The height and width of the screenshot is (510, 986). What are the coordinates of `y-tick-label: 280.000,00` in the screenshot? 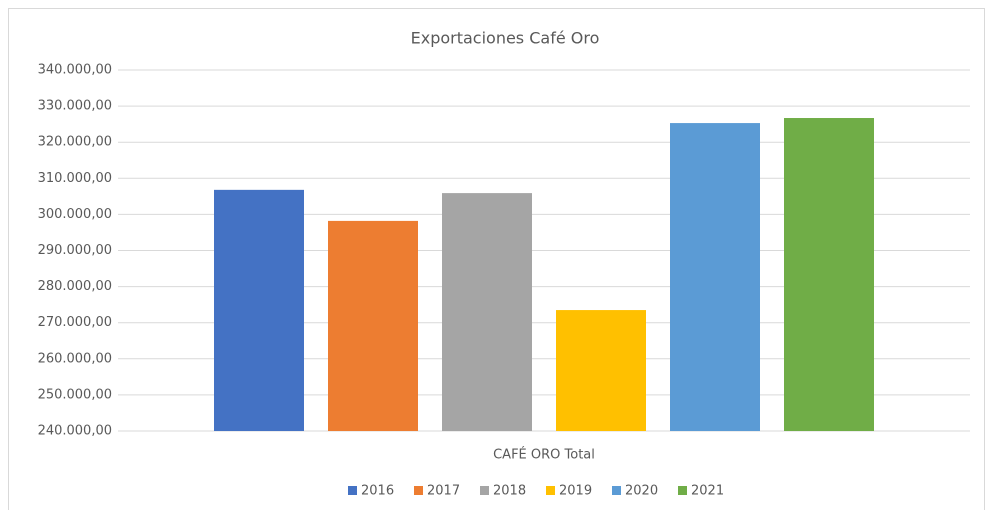 It's located at (75, 286).